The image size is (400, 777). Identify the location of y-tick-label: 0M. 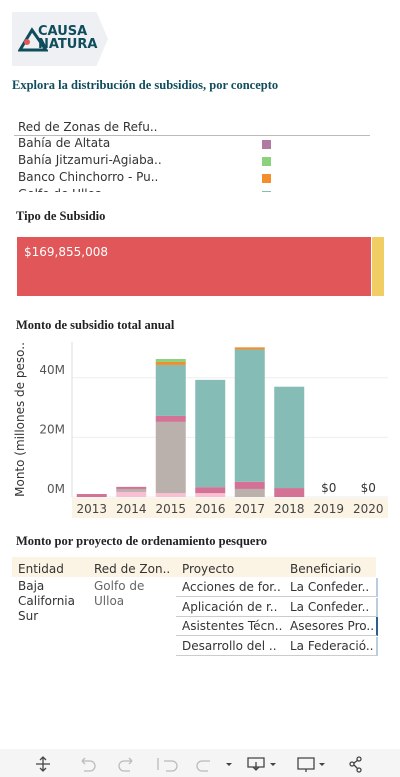
(56, 489).